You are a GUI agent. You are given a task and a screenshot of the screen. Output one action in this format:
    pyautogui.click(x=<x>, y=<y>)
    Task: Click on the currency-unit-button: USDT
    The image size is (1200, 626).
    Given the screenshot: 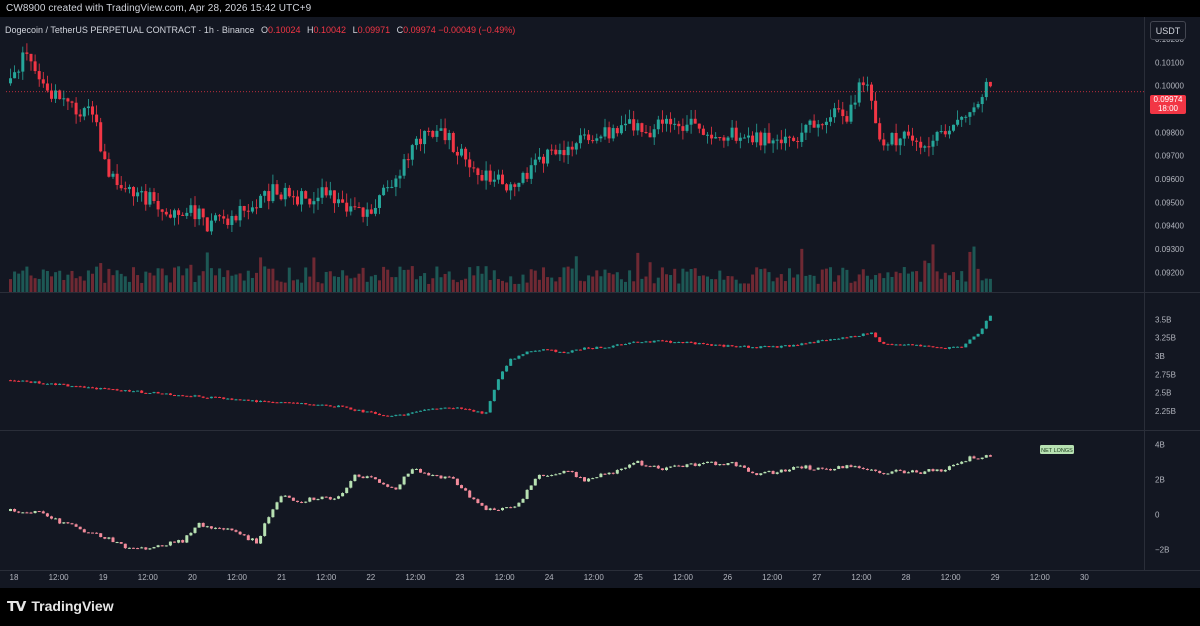 What is the action you would take?
    pyautogui.click(x=1168, y=30)
    